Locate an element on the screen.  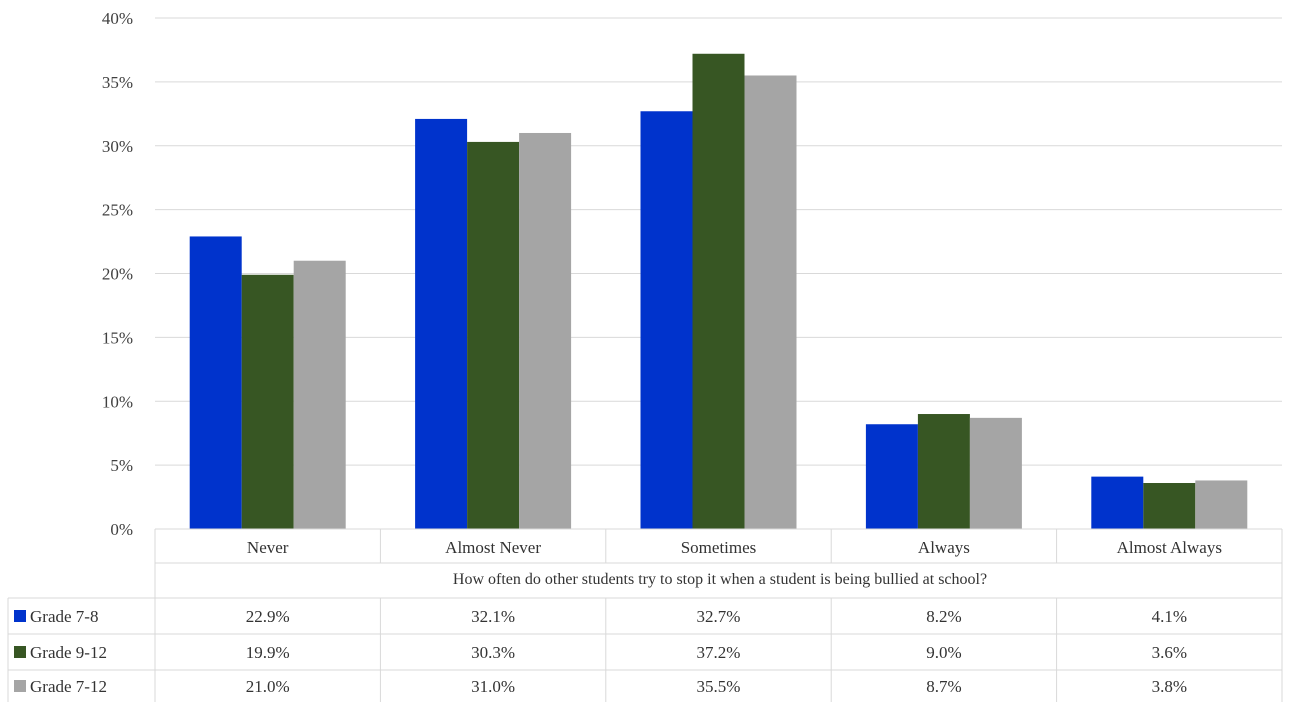
data-label: 4.1% is located at coordinates (1169, 616).